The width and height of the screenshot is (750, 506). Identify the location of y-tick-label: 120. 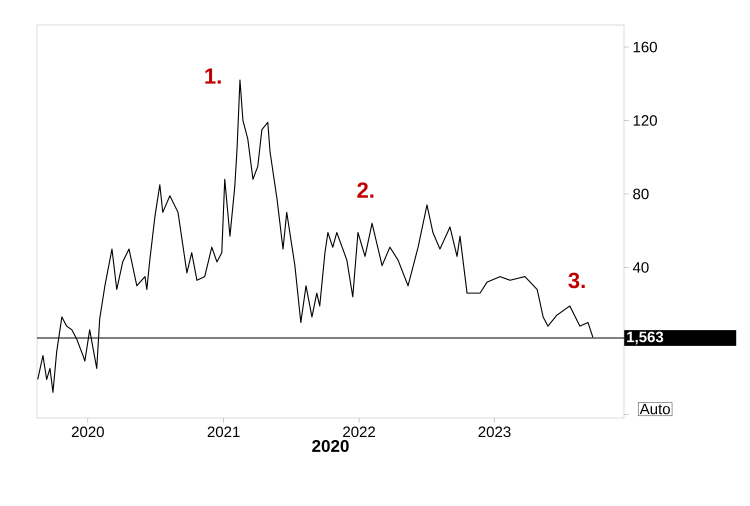
(645, 120).